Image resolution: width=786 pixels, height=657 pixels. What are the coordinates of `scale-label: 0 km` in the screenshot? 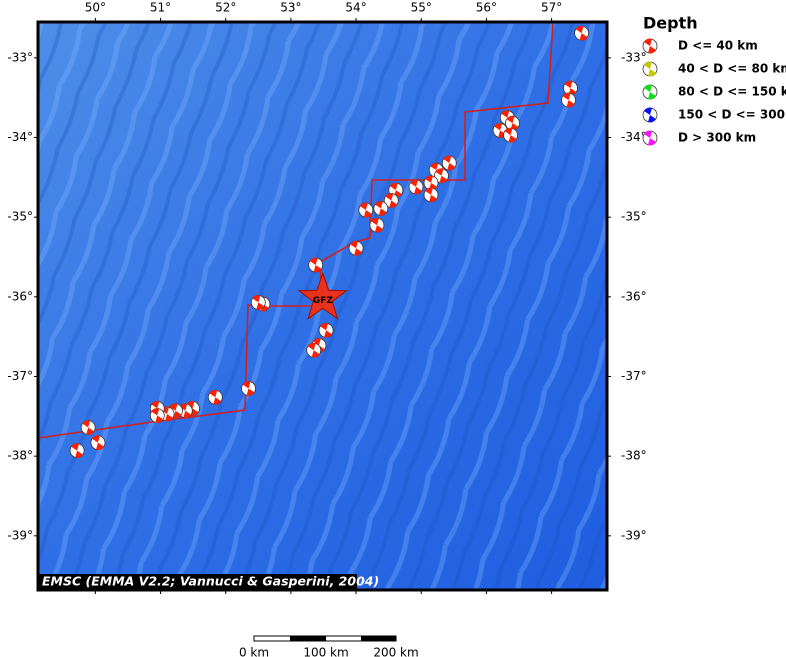 It's located at (254, 651).